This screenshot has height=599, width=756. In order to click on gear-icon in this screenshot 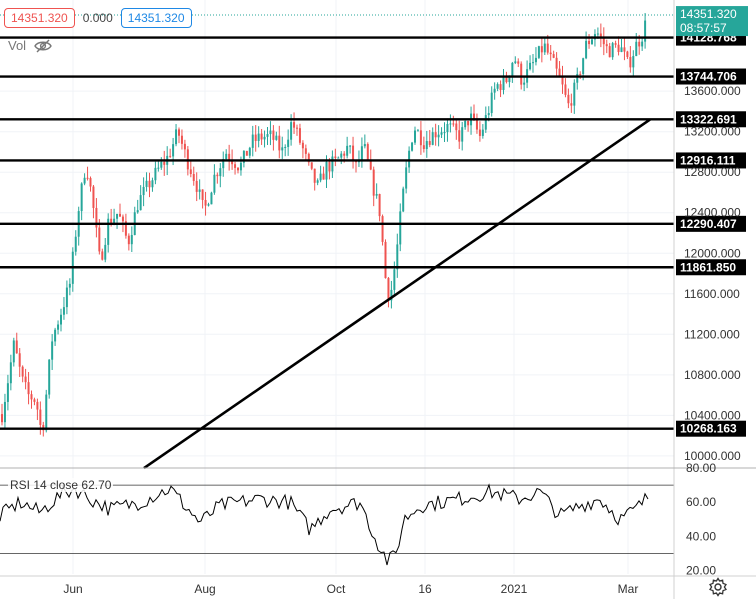, I will do `click(718, 587)`.